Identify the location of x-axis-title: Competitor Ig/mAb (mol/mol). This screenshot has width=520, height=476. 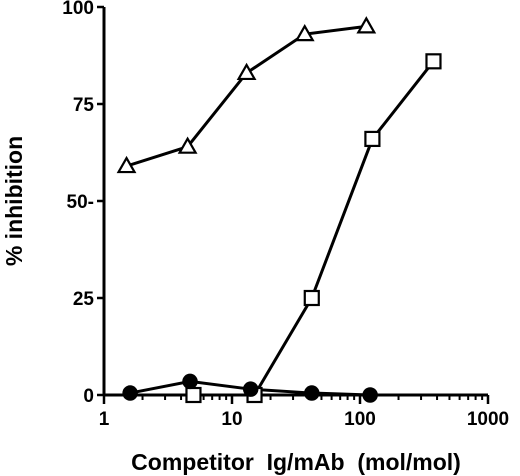
(296, 462).